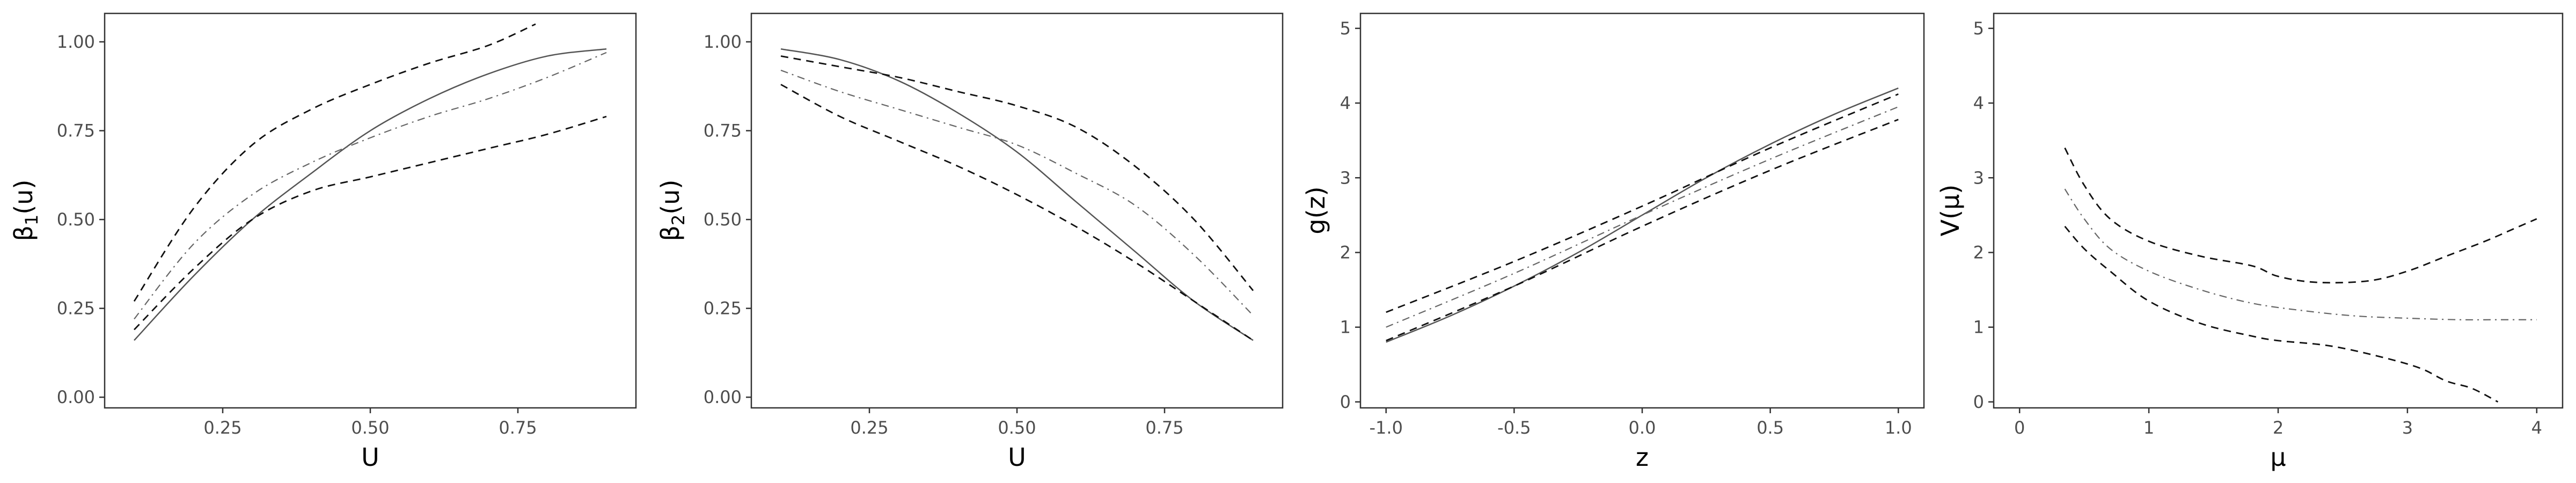  I want to click on panel-1-x-tick-label: 0.50, so click(370, 428).